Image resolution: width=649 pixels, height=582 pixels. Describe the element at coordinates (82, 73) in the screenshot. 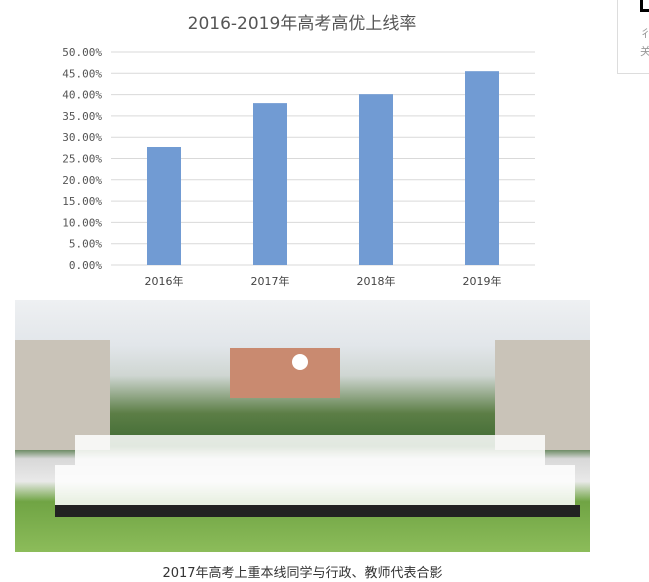

I see `y-tick-label: 45.00%` at that location.